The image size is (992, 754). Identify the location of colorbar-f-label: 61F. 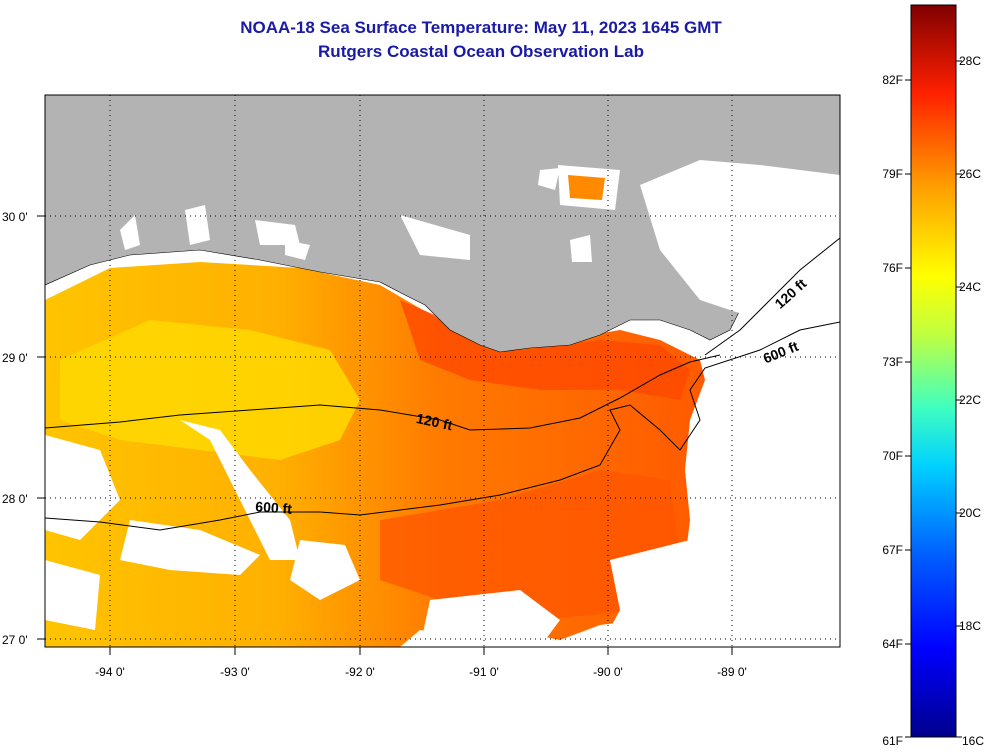
(892, 741).